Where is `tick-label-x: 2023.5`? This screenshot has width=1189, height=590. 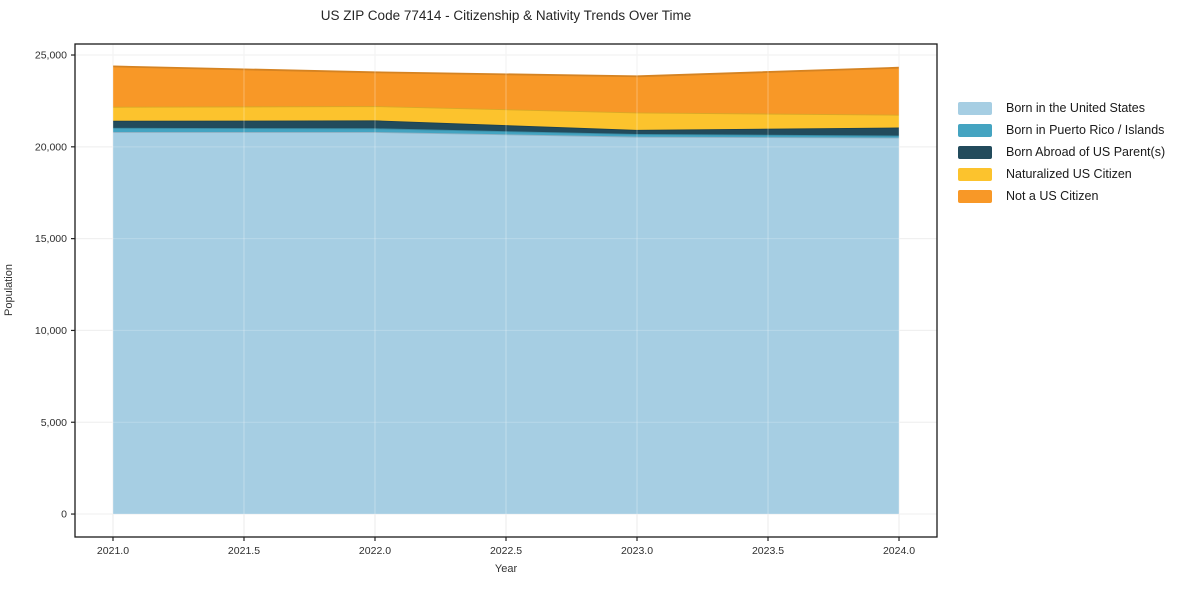
tick-label-x: 2023.5 is located at coordinates (768, 551).